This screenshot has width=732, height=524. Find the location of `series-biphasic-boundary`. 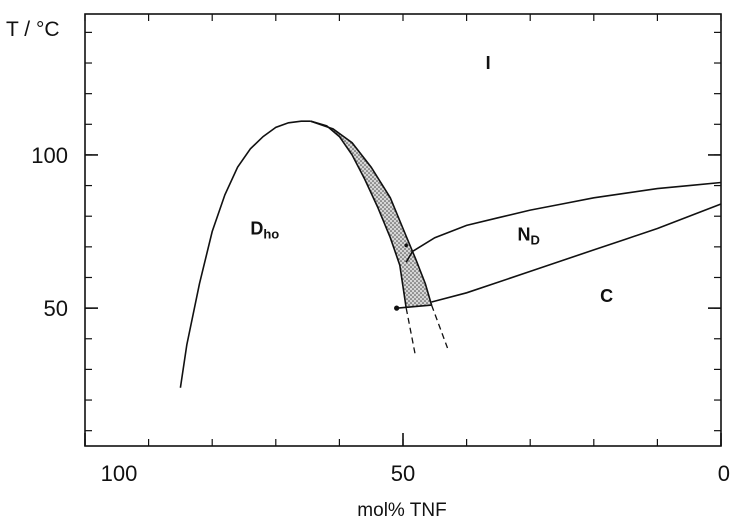

series-biphasic-boundary is located at coordinates (371, 213).